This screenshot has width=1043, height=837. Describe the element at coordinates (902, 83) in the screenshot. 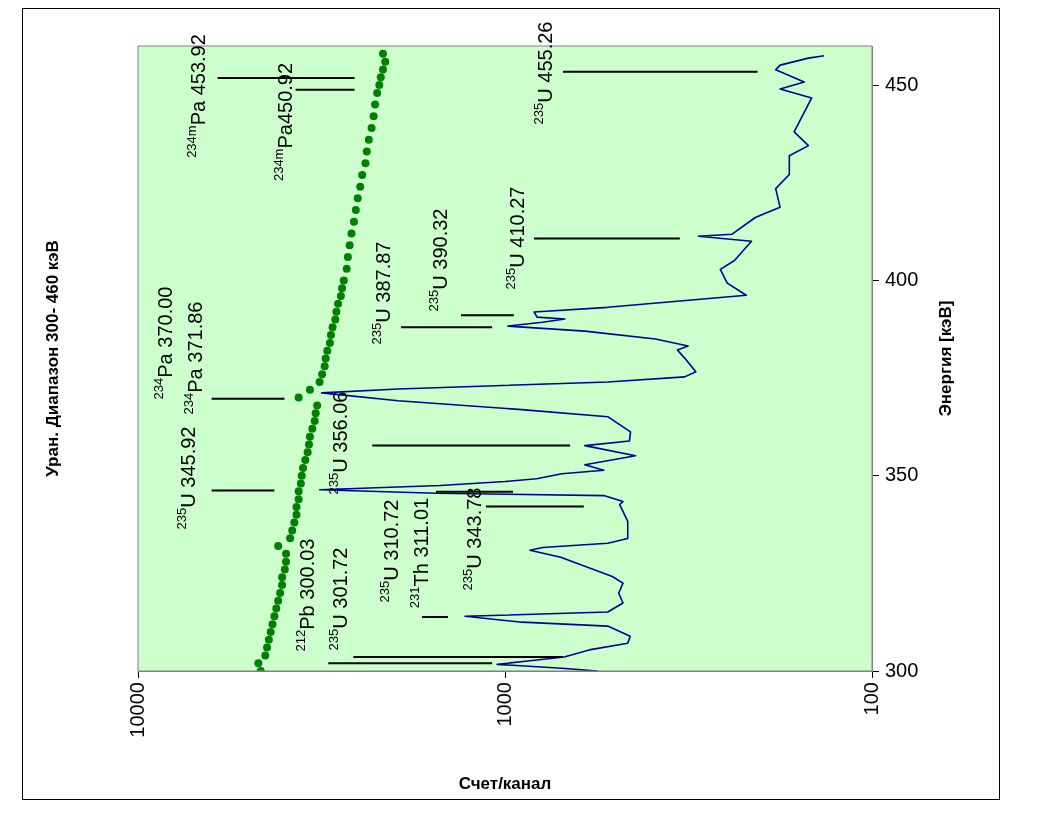

I see `y-tick-label: 450` at that location.